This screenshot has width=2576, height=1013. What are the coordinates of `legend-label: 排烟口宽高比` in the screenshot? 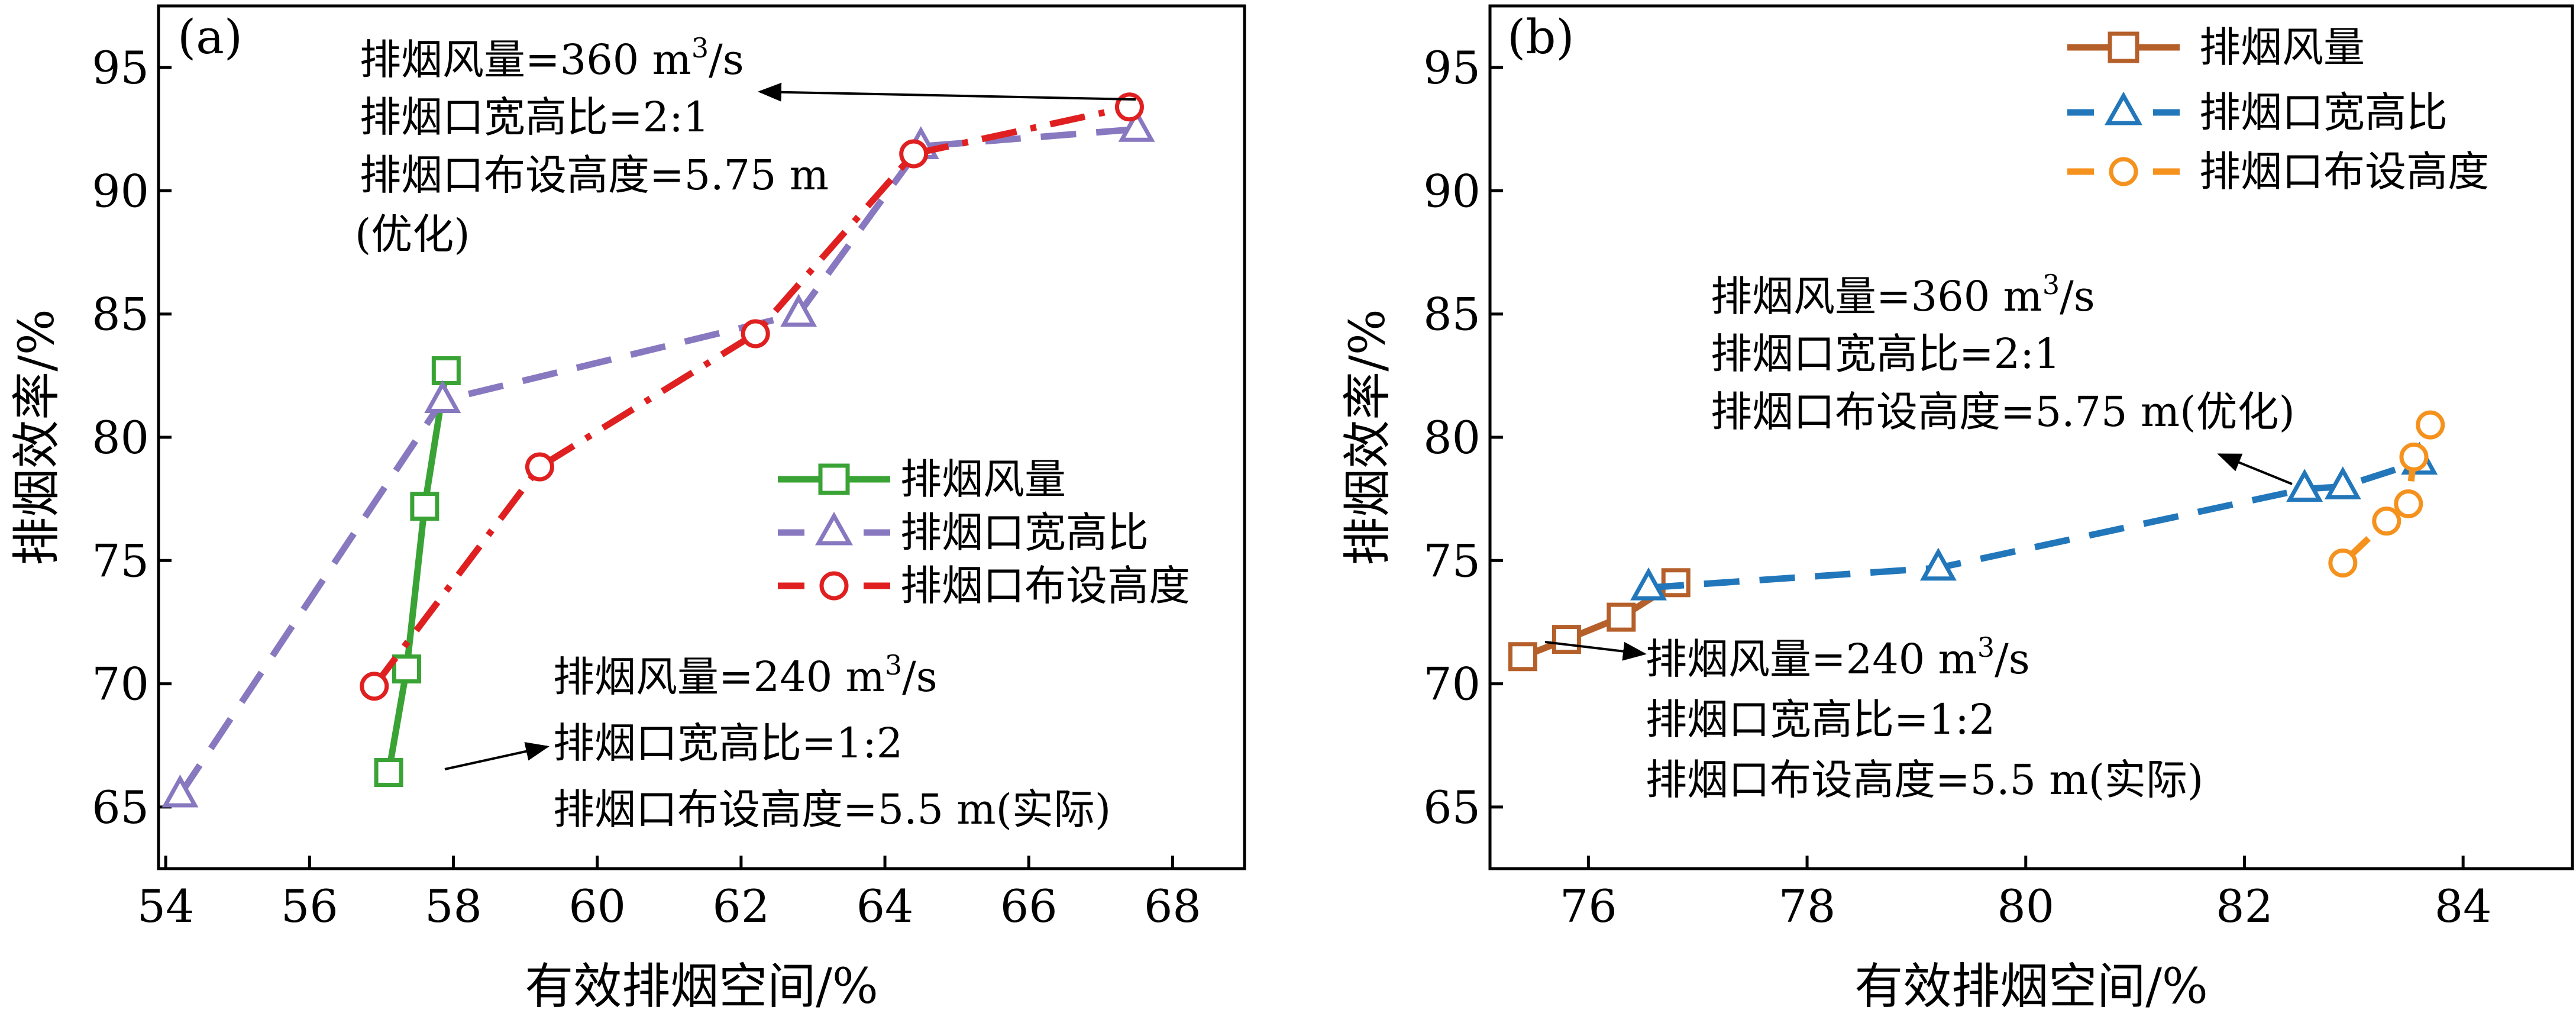 It's located at (2323, 112).